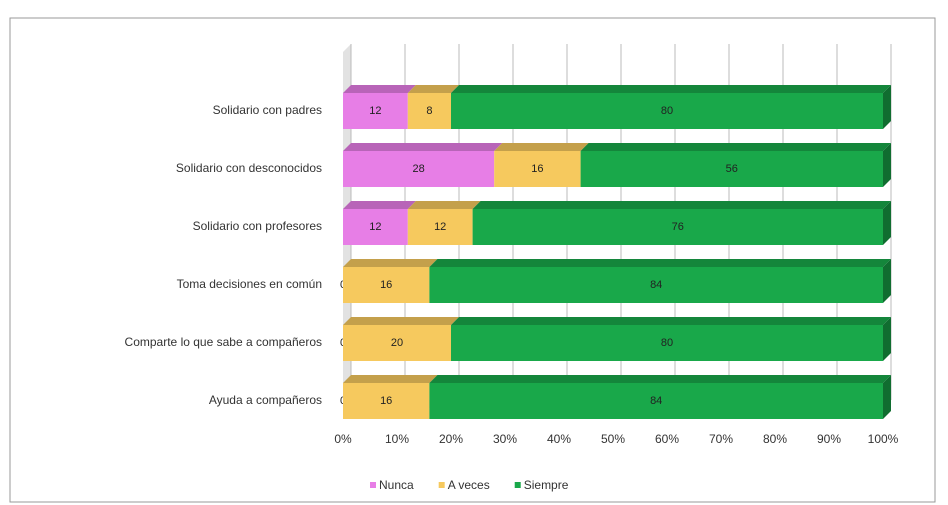 This screenshot has height=505, width=948. I want to click on category-label: Solidario con desconocidos, so click(249, 168).